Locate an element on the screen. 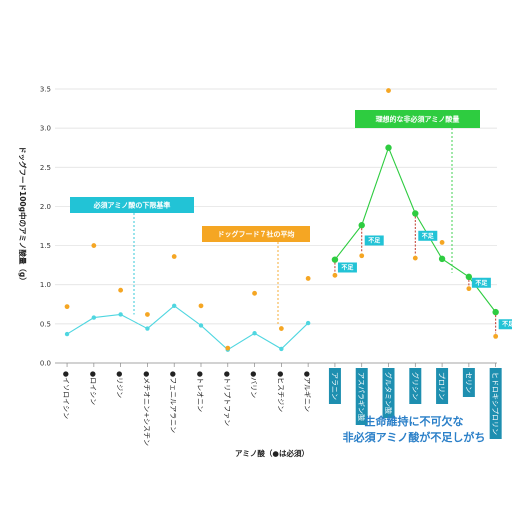  category-label: プロリン is located at coordinates (442, 386).